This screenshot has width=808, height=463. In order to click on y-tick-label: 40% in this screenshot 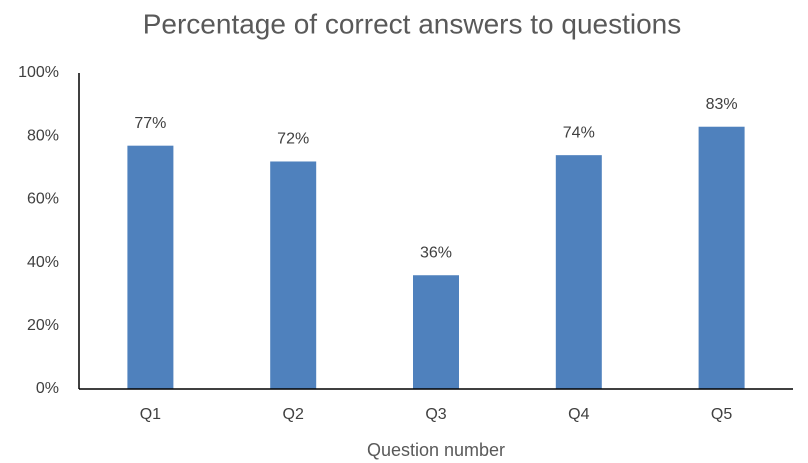, I will do `click(43, 262)`.